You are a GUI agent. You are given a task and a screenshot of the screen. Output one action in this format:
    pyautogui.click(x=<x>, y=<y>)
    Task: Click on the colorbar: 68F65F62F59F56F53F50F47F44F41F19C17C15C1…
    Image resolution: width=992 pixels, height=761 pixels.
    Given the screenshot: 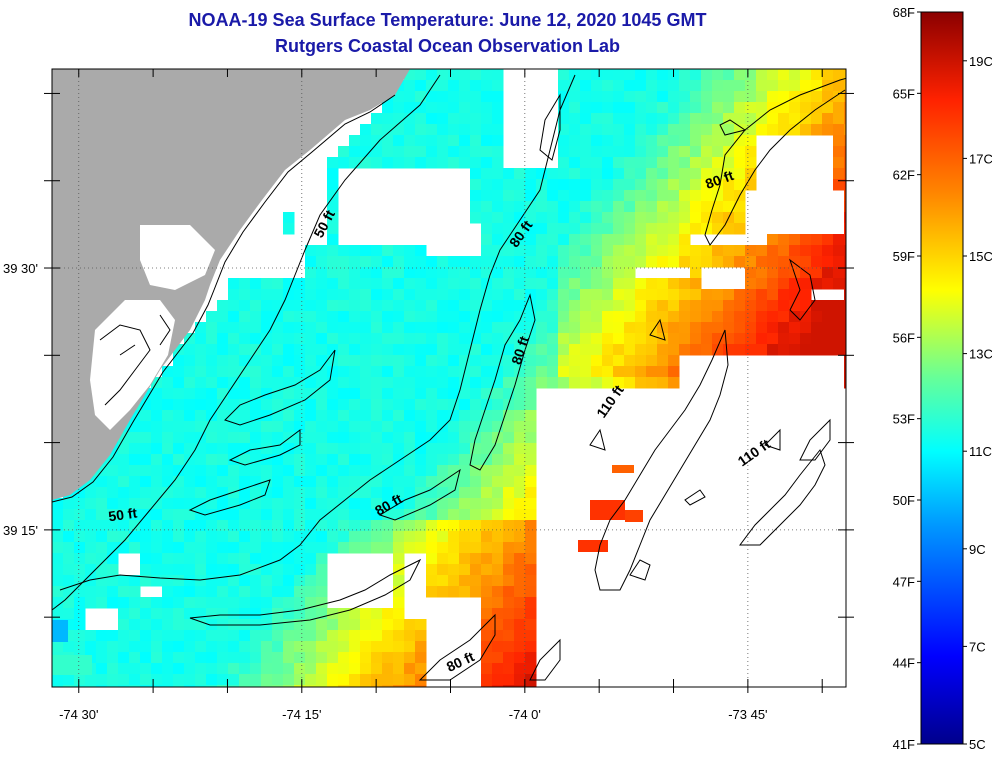 What is the action you would take?
    pyautogui.click(x=942, y=378)
    